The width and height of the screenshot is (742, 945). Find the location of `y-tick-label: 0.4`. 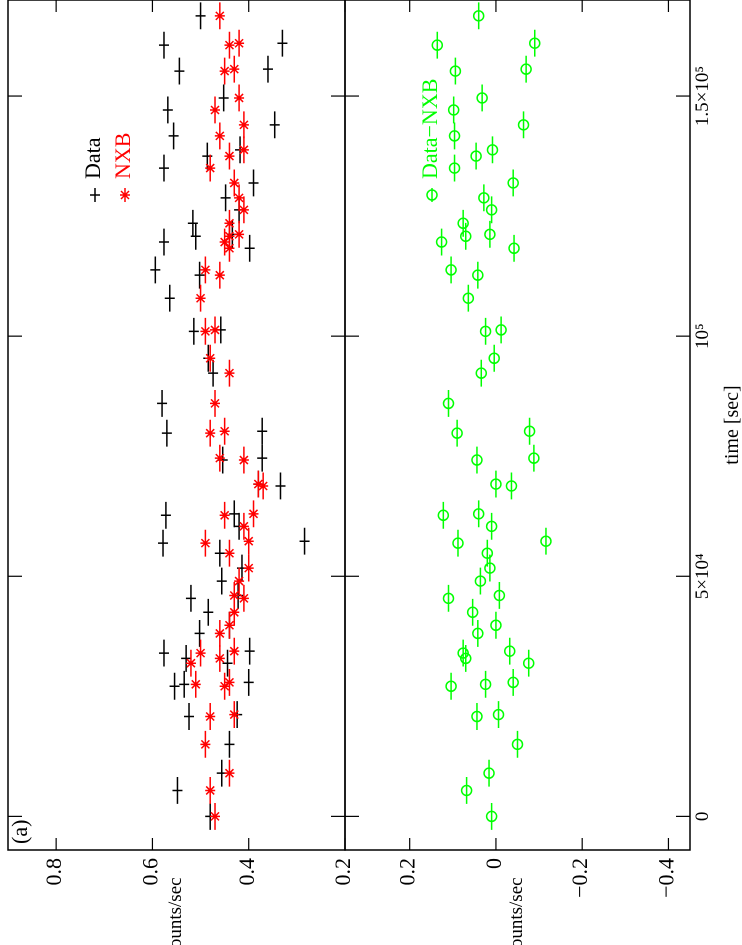

y-tick-label: 0.4 is located at coordinates (246, 872).